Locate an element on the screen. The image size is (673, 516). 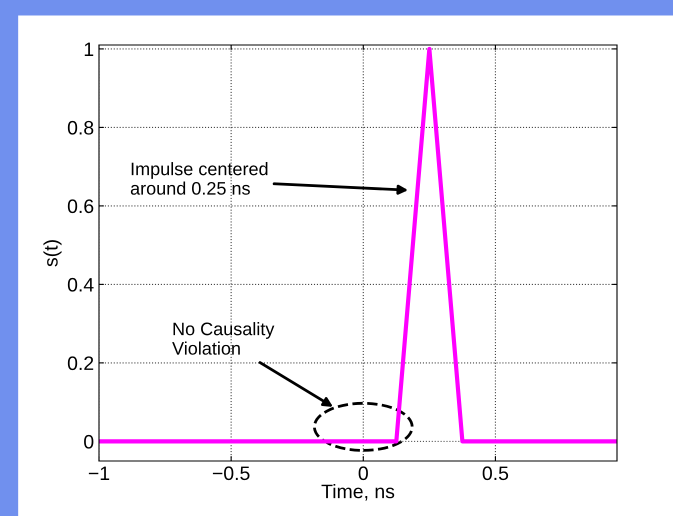
x-tick-label: 0 is located at coordinates (363, 473).